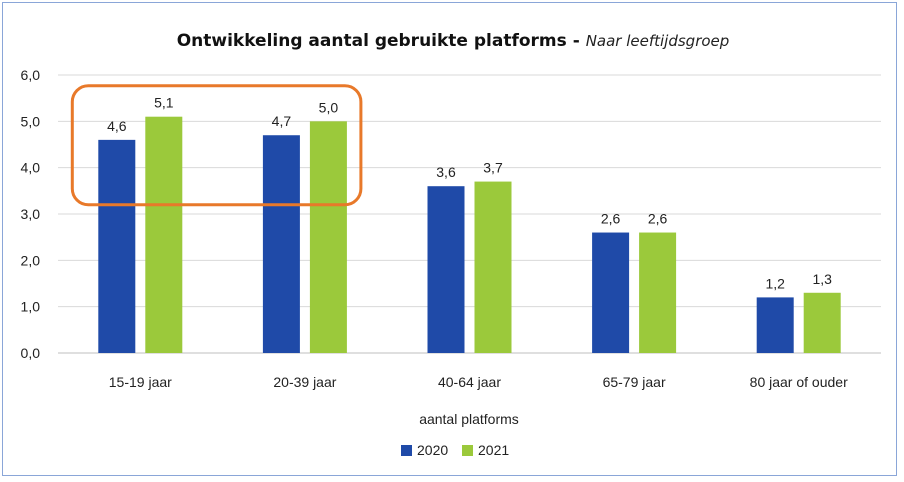  Describe the element at coordinates (775, 325) in the screenshot. I see `bar-2020-80-jaar-of-ouder` at that location.